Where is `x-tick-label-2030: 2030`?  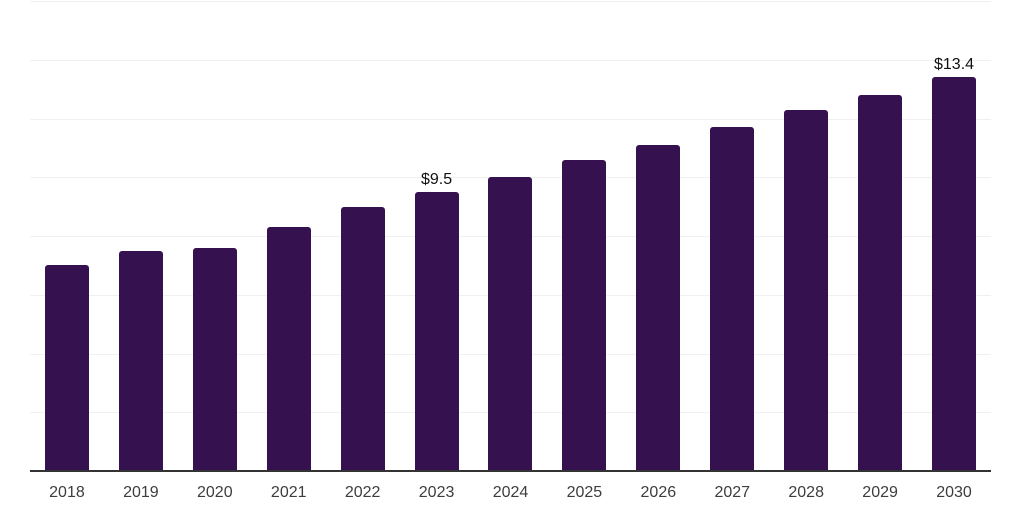 x-tick-label-2030: 2030 is located at coordinates (954, 492).